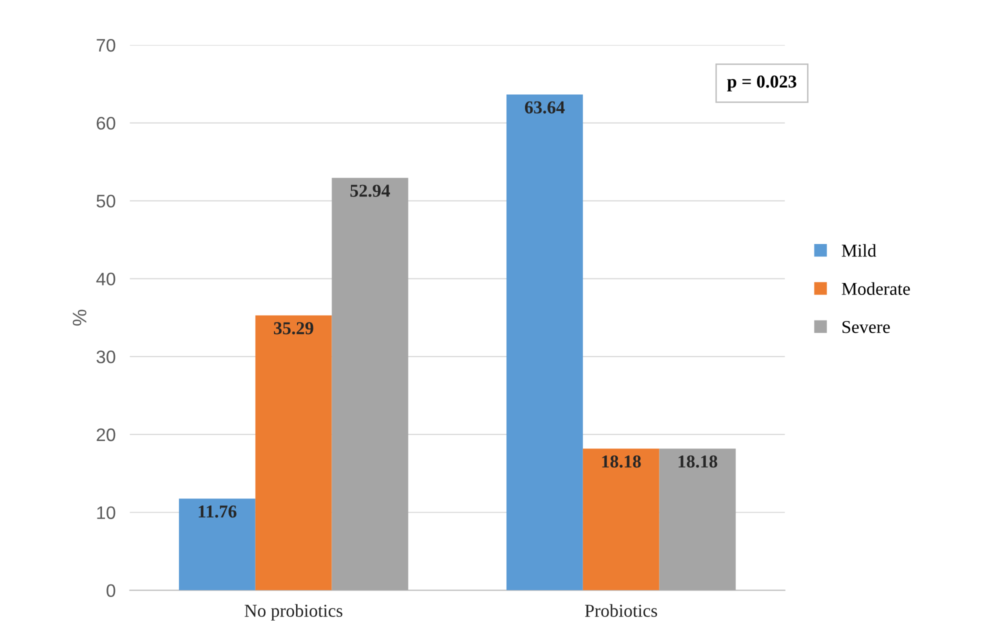 The height and width of the screenshot is (643, 991). Describe the element at coordinates (106, 513) in the screenshot. I see `y-tick-label: 10` at that location.